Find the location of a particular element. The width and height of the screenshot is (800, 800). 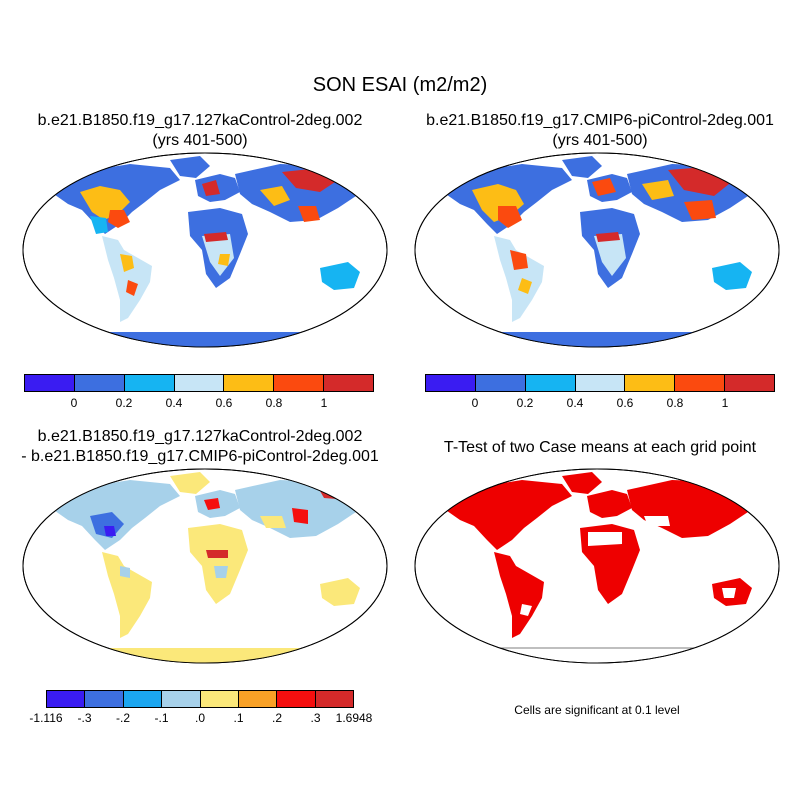

figure-title: SON ESAI (m2/m2) is located at coordinates (400, 85).